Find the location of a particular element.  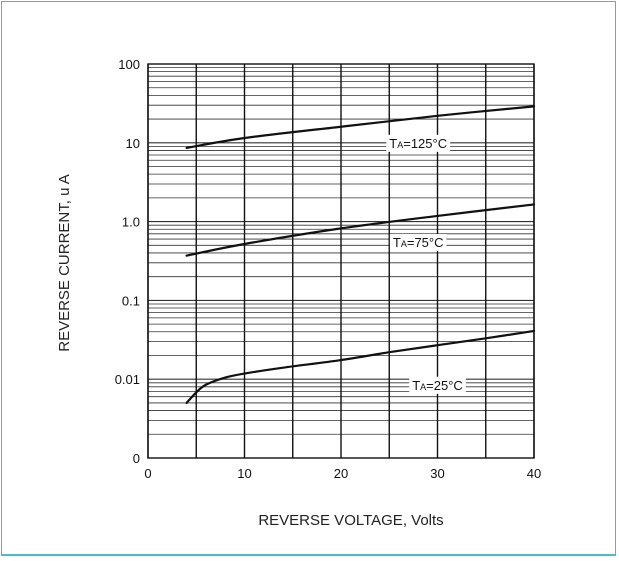

y-tick-label: 0 is located at coordinates (136, 458).